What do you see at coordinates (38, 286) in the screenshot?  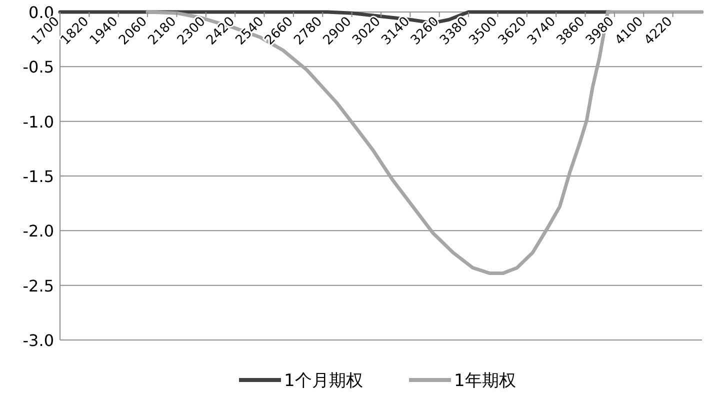 I see `y-tick-label: -2.5` at bounding box center [38, 286].